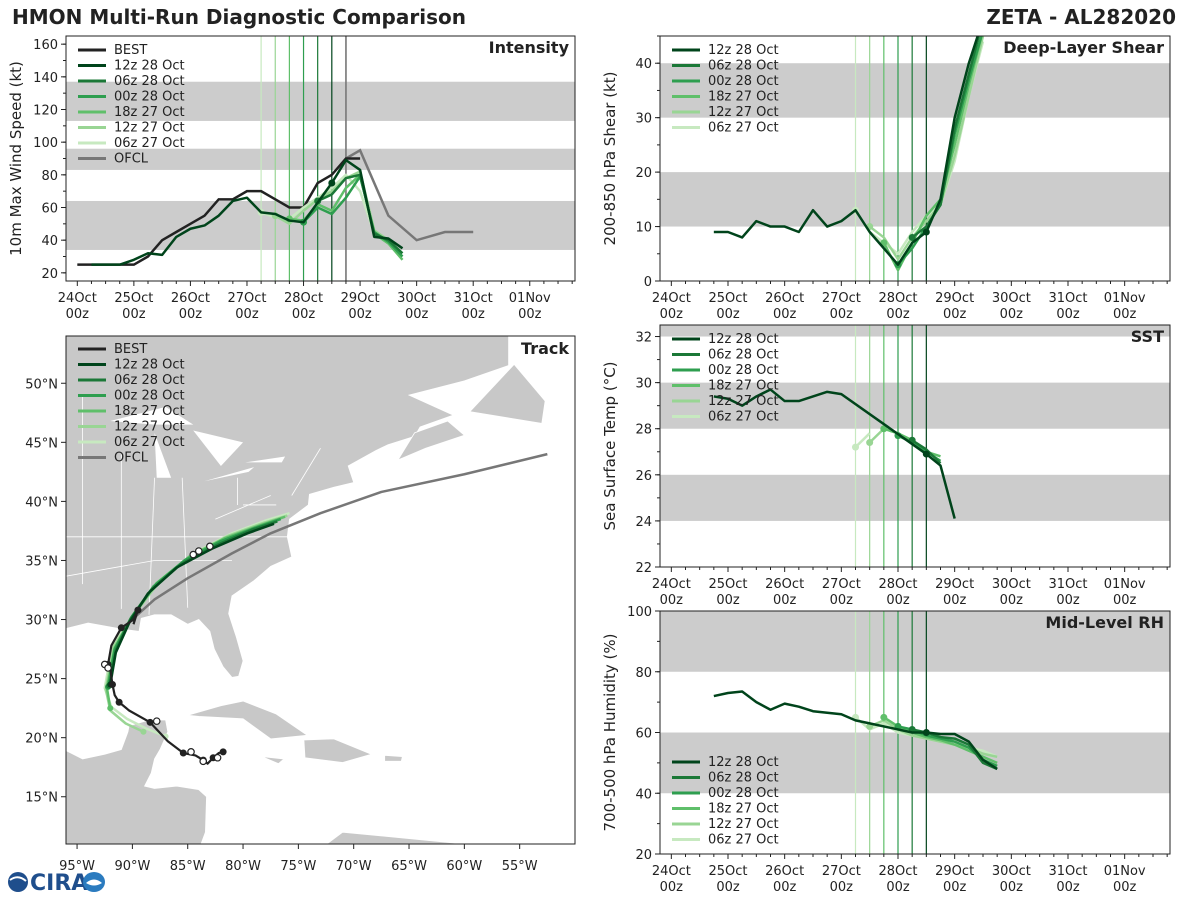 Image resolution: width=1200 pixels, height=900 pixels. I want to click on latitude-label: 30°N, so click(41, 621).